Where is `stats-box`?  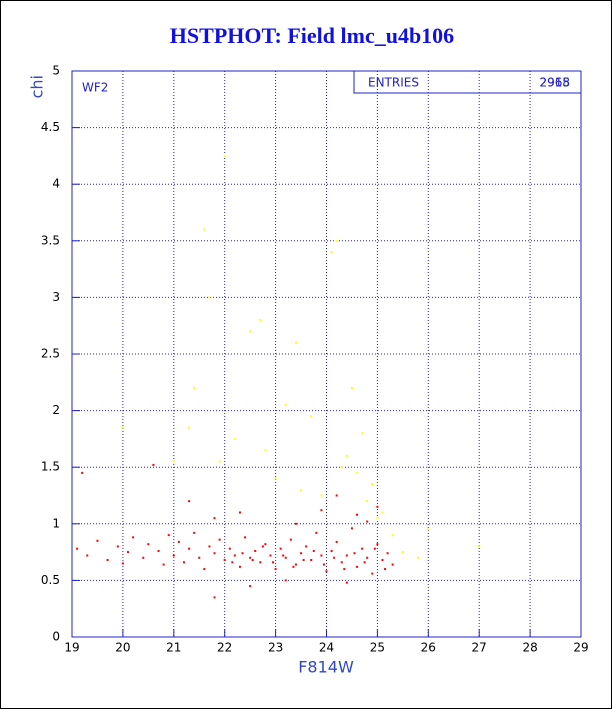 stats-box is located at coordinates (467, 82).